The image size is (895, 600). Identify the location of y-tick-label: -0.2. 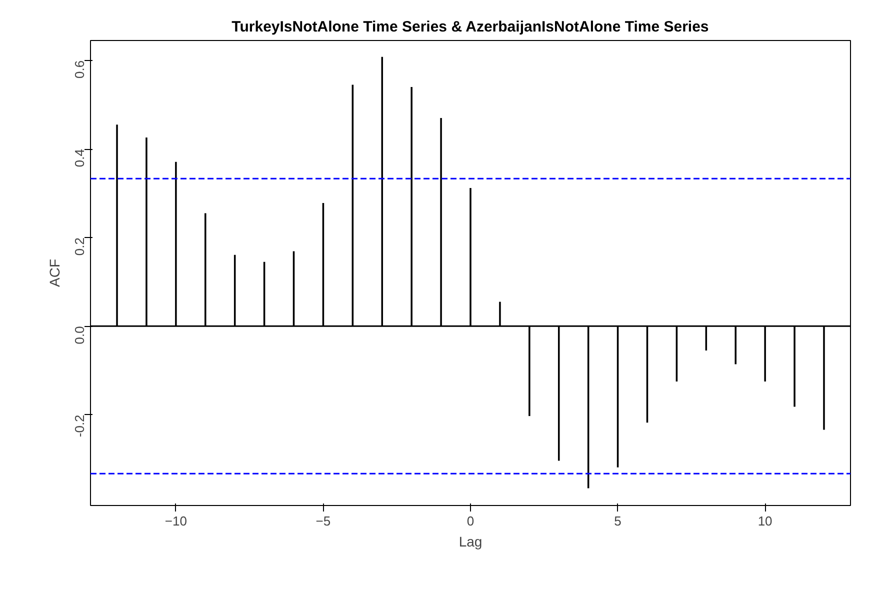
(79, 426).